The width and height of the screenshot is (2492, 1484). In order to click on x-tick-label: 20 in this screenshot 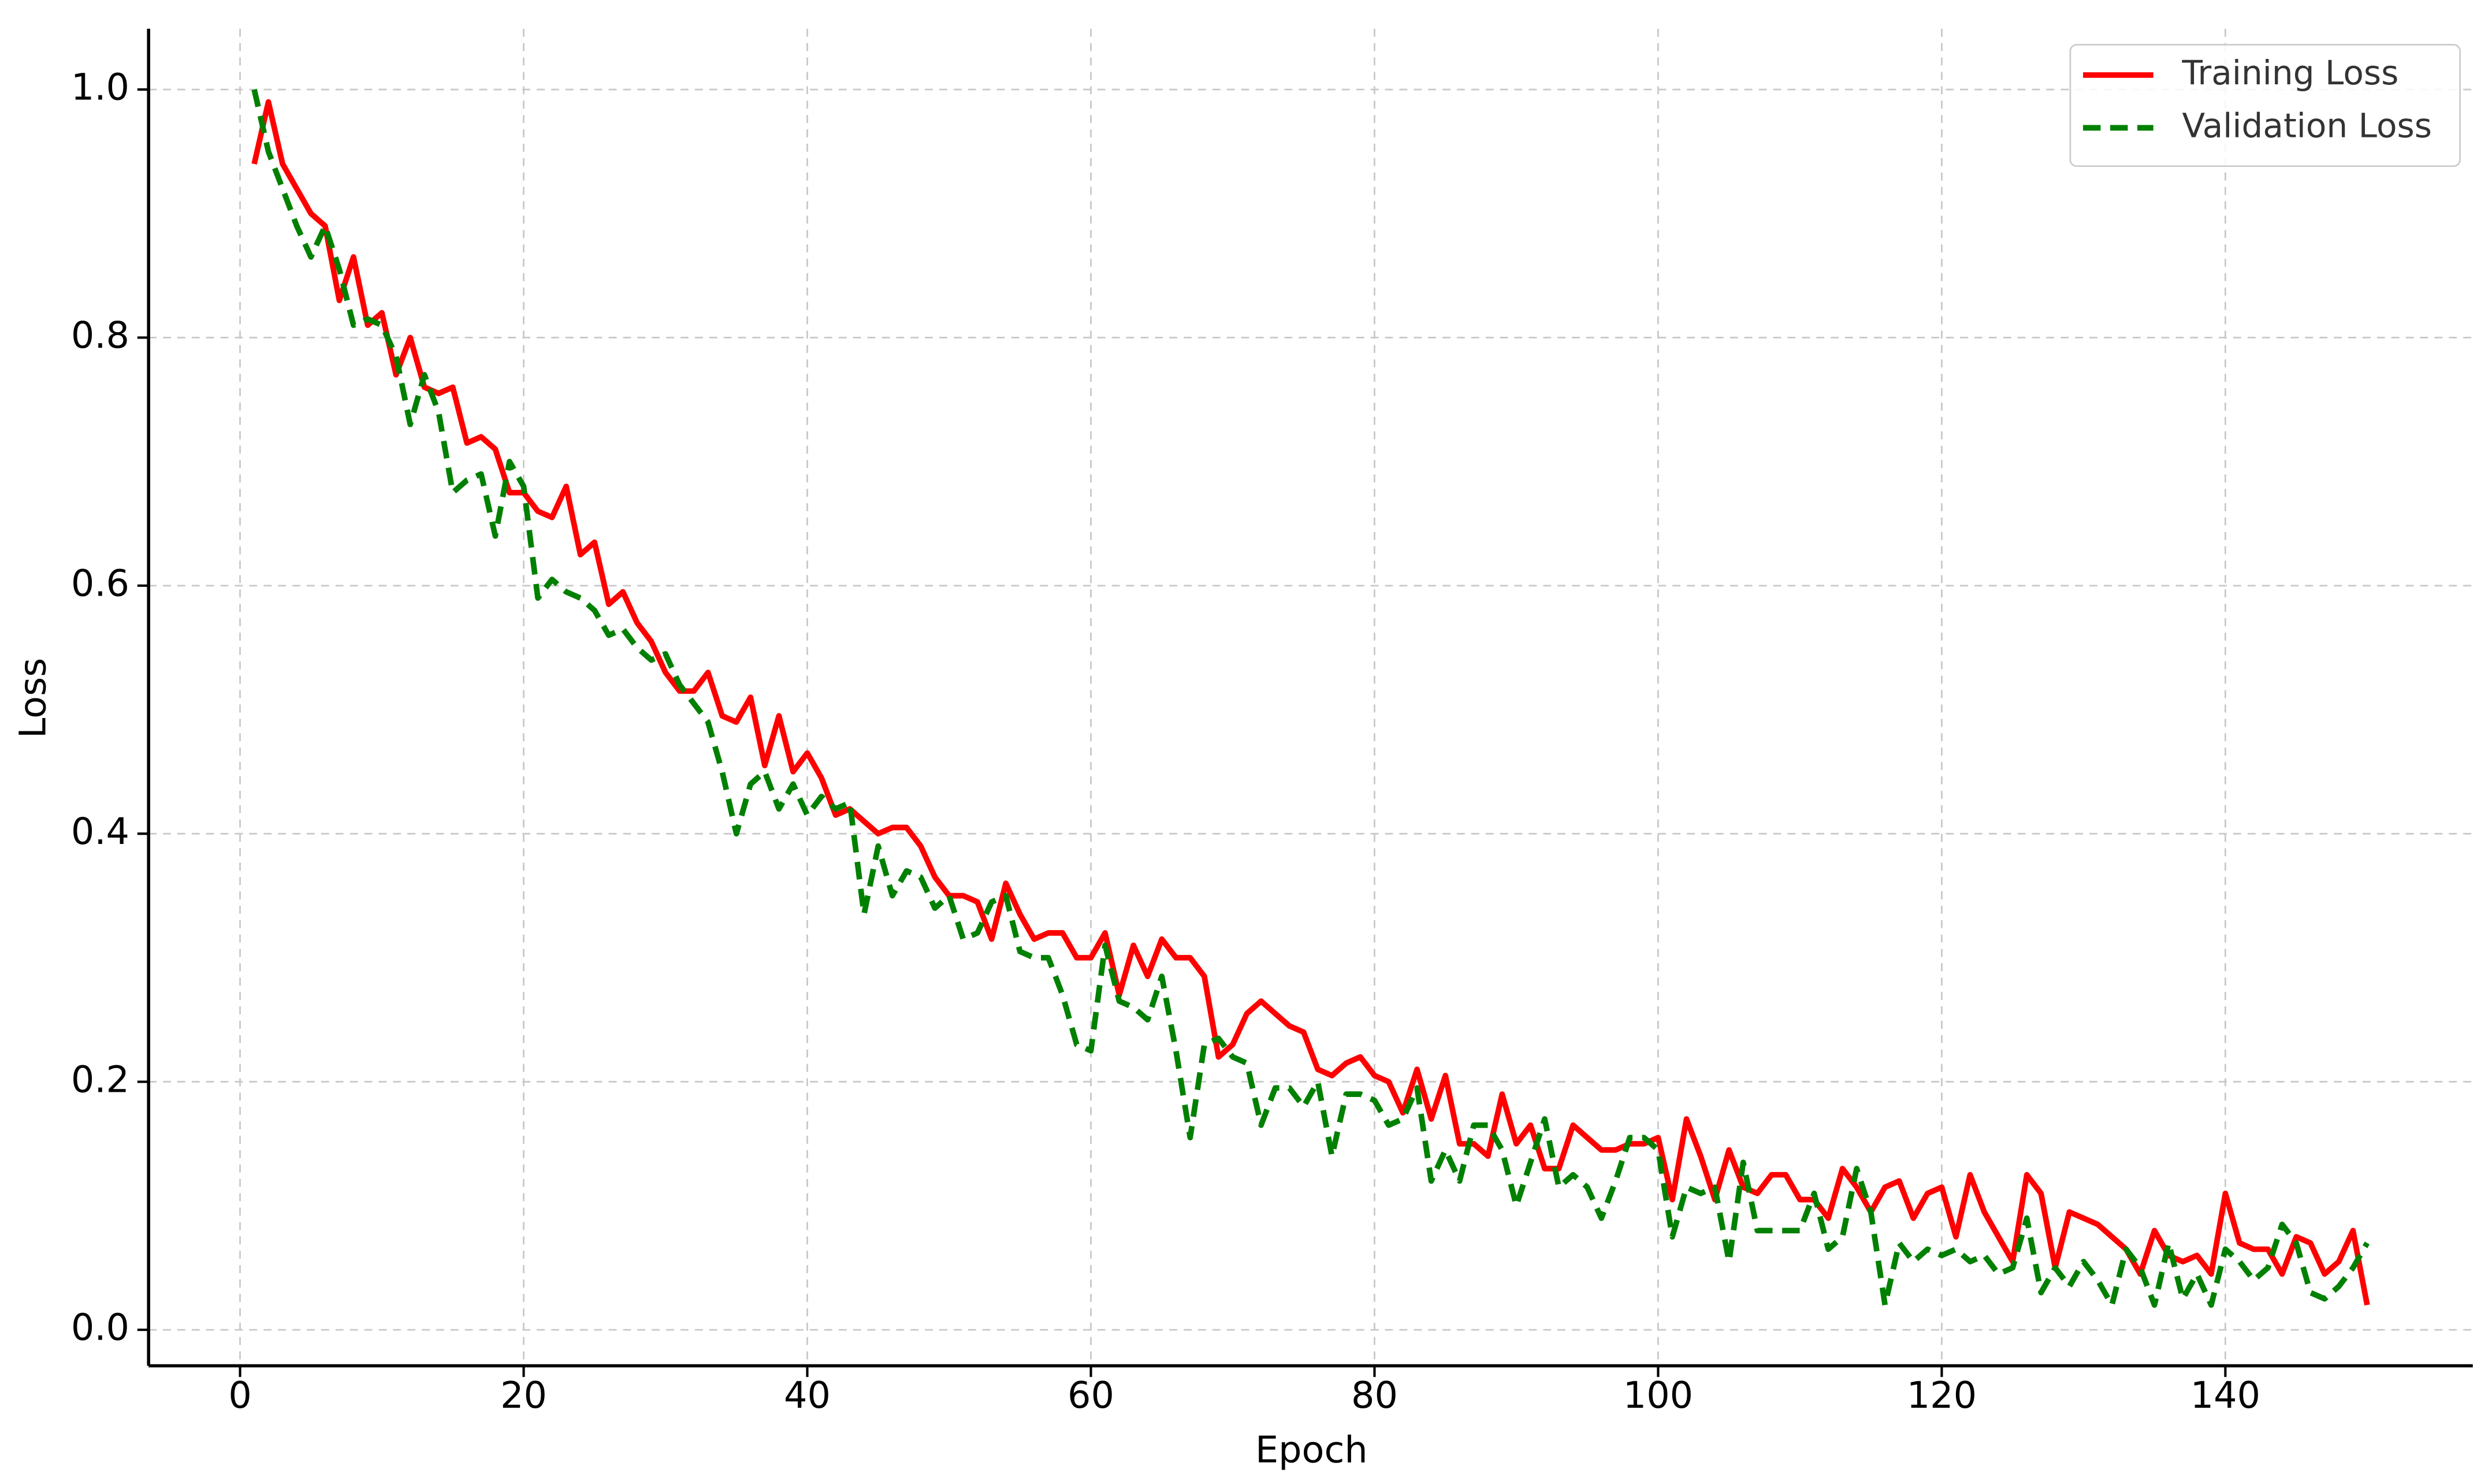, I will do `click(523, 1395)`.